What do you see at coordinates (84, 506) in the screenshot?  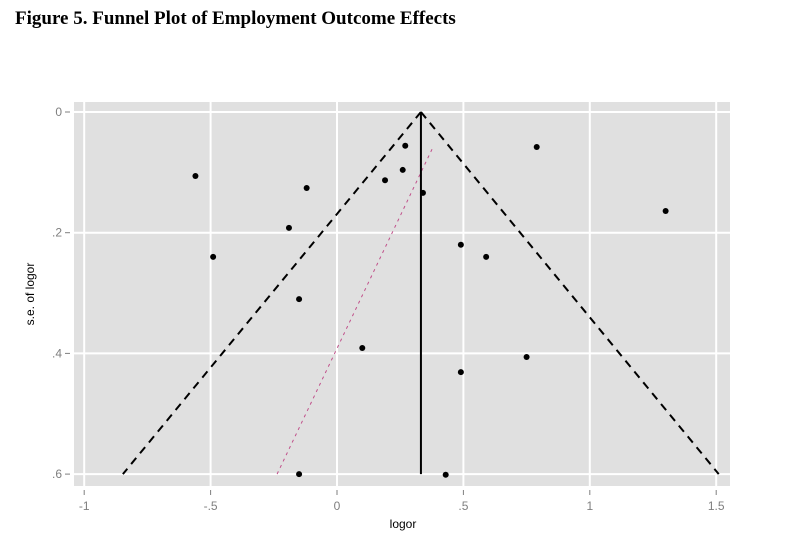 I see `x-tick-label: -1` at bounding box center [84, 506].